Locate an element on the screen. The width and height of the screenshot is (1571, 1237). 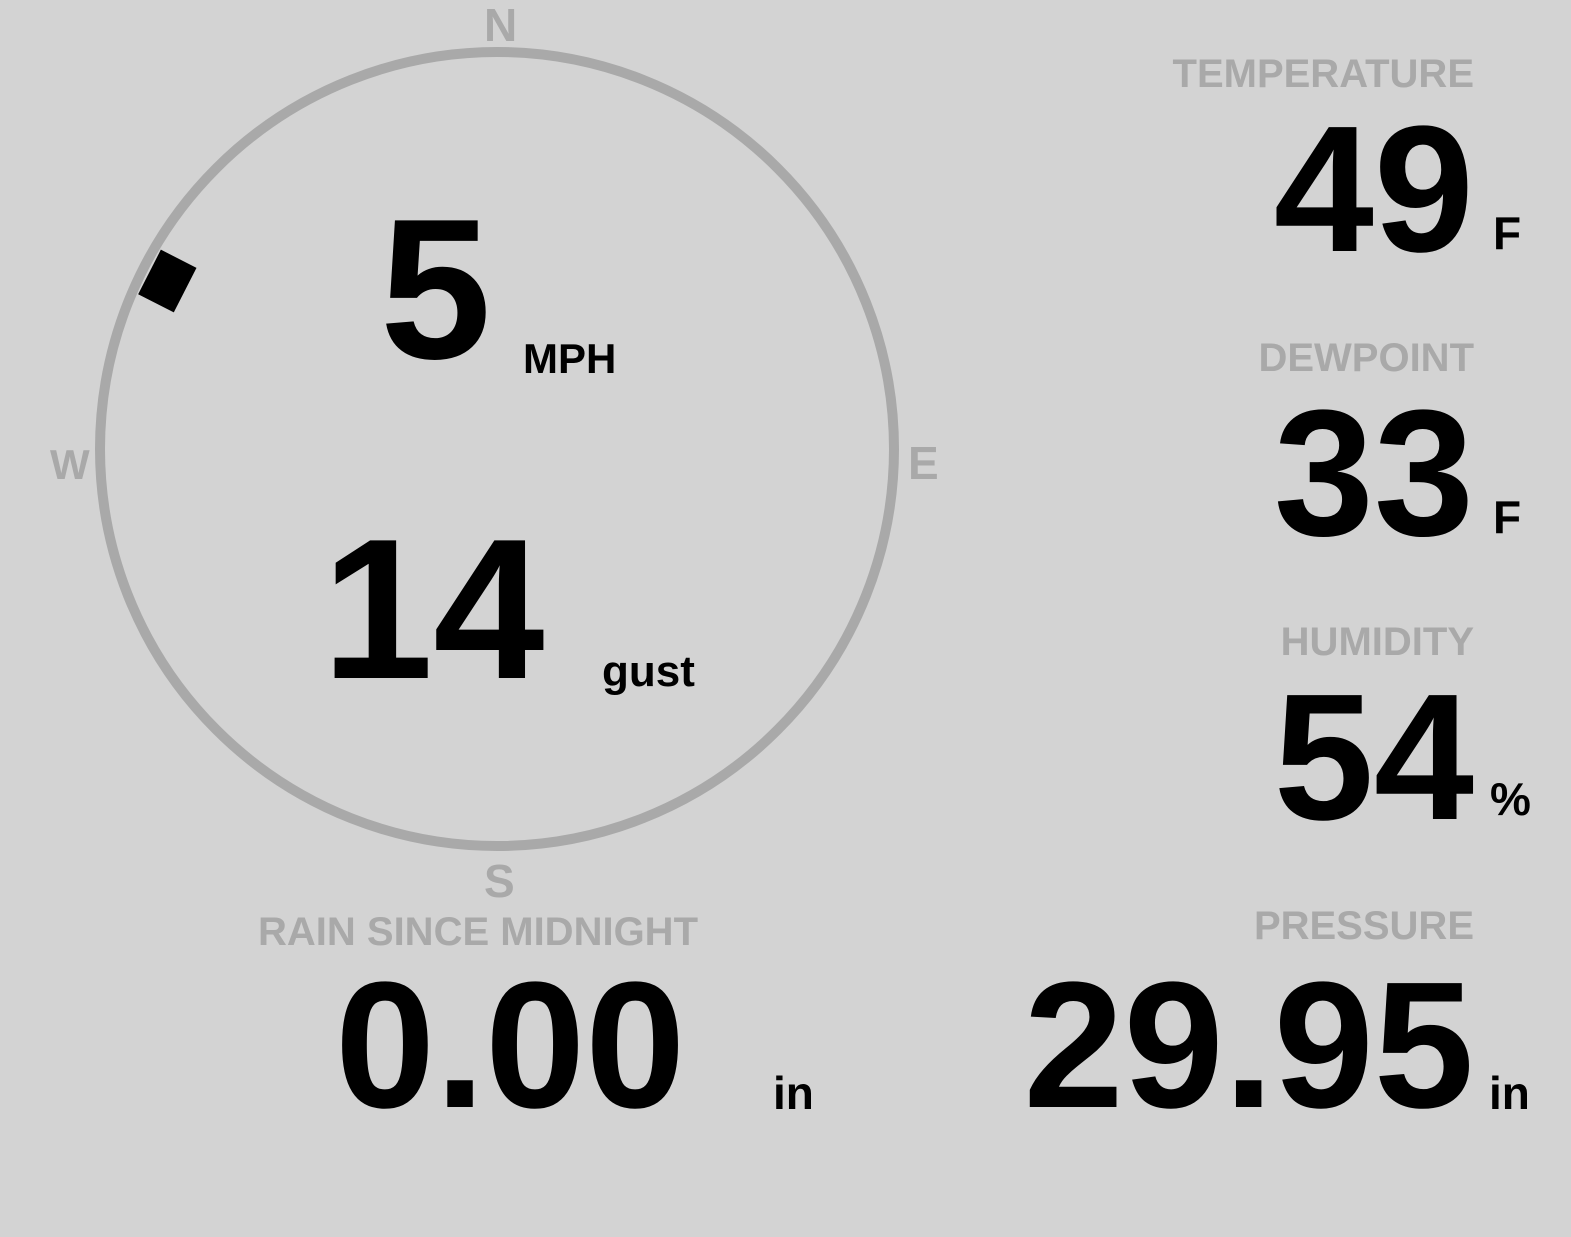
compass-north: N is located at coordinates (501, 25).